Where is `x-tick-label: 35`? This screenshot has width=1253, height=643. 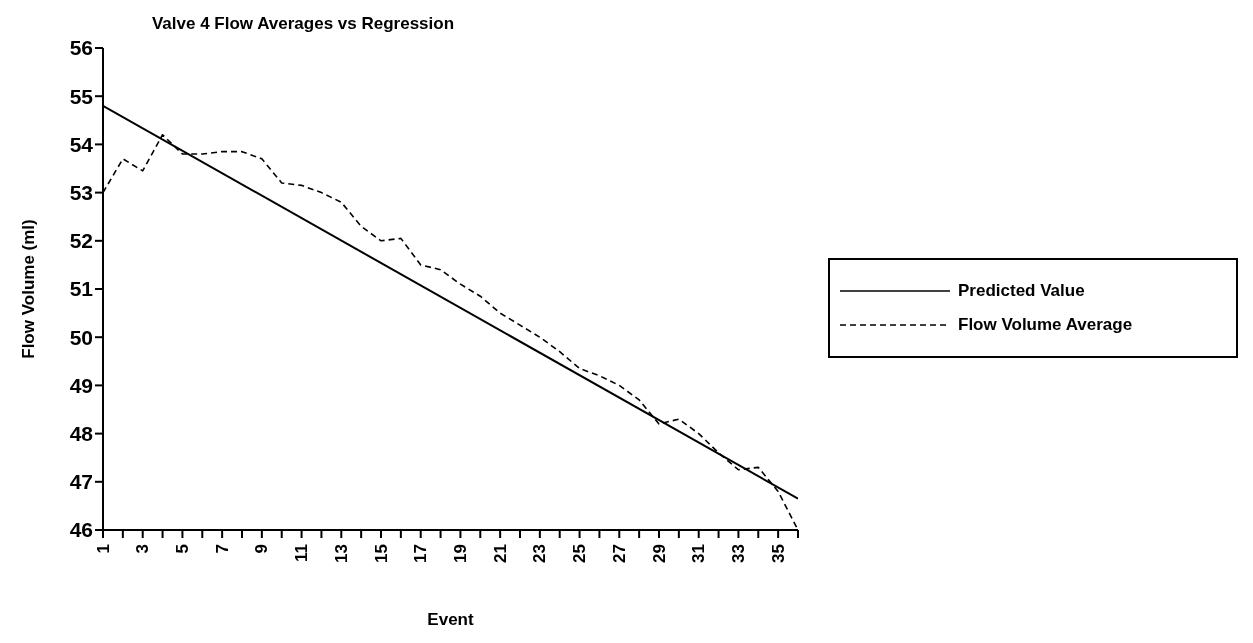
x-tick-label: 35 is located at coordinates (778, 553).